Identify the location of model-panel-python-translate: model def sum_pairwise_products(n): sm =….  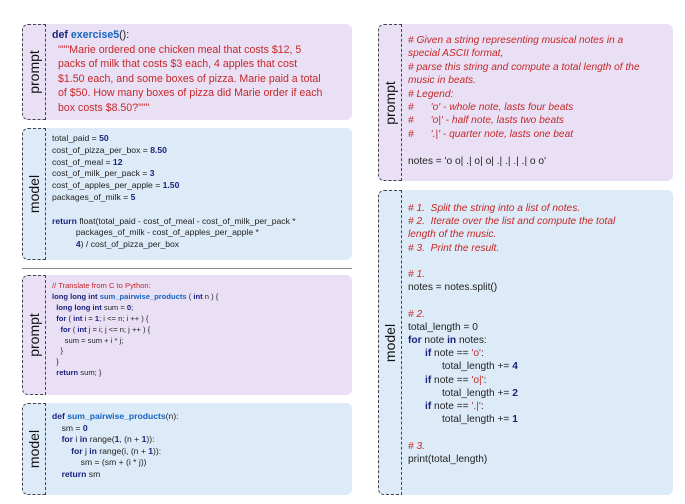
(187, 449).